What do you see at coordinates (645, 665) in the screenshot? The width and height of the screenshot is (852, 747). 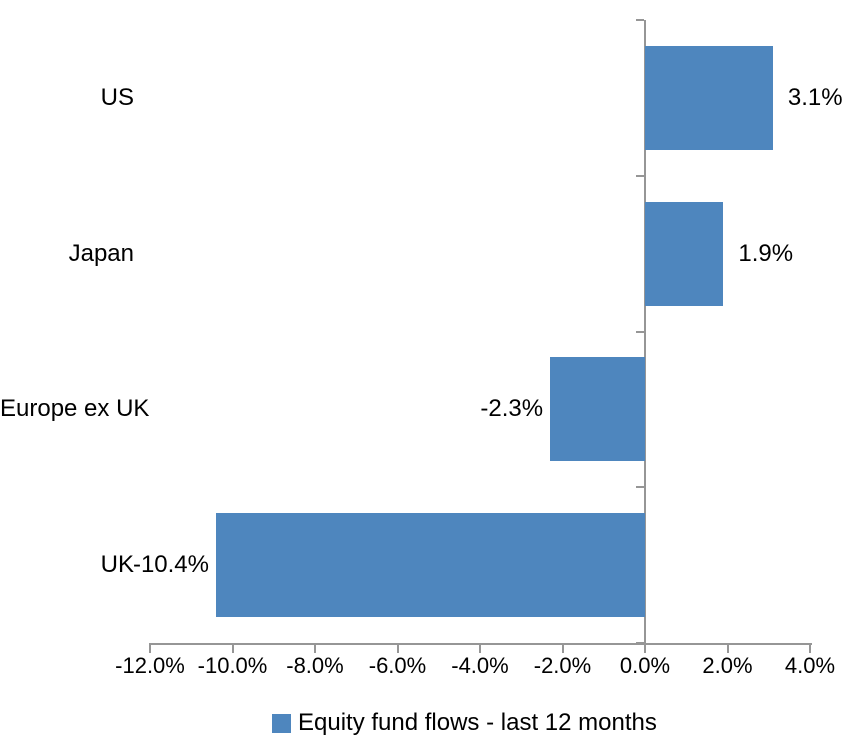 I see `x-axis-tick-label: 0.0%` at bounding box center [645, 665].